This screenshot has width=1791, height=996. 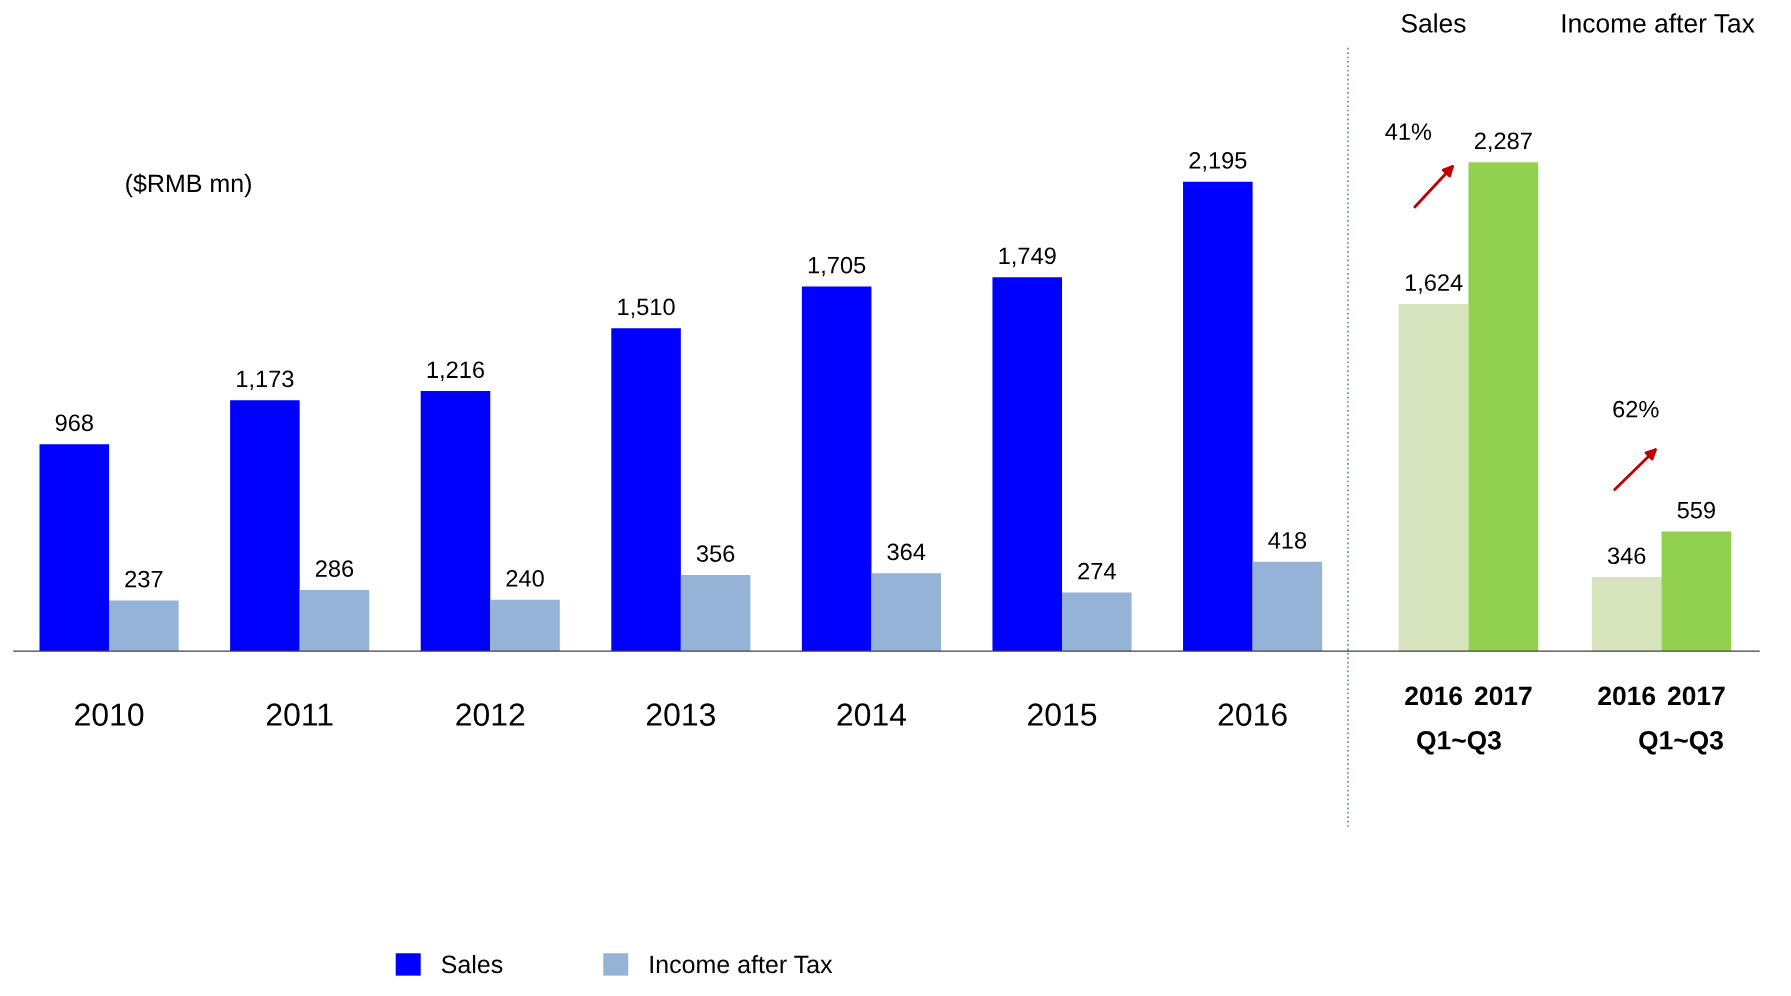 I want to click on data-label: 2,287, so click(x=1503, y=142).